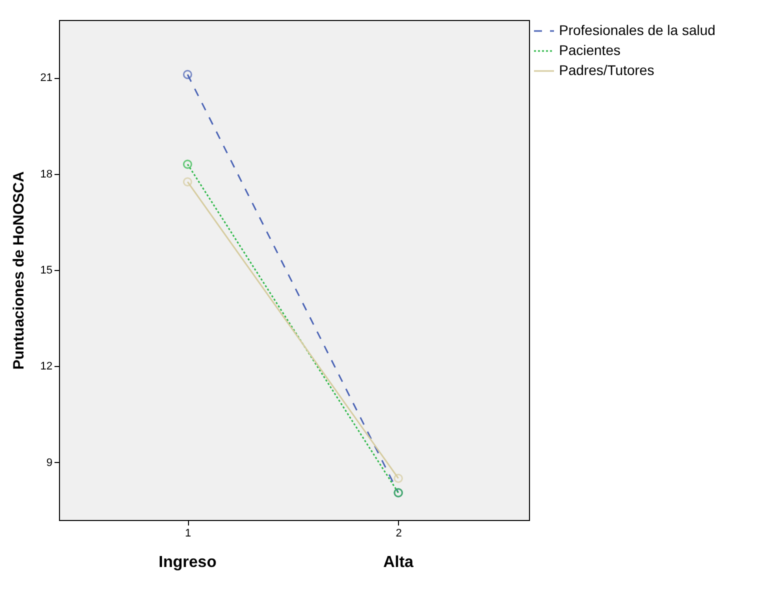  What do you see at coordinates (46, 366) in the screenshot?
I see `y-tick-label: 12` at bounding box center [46, 366].